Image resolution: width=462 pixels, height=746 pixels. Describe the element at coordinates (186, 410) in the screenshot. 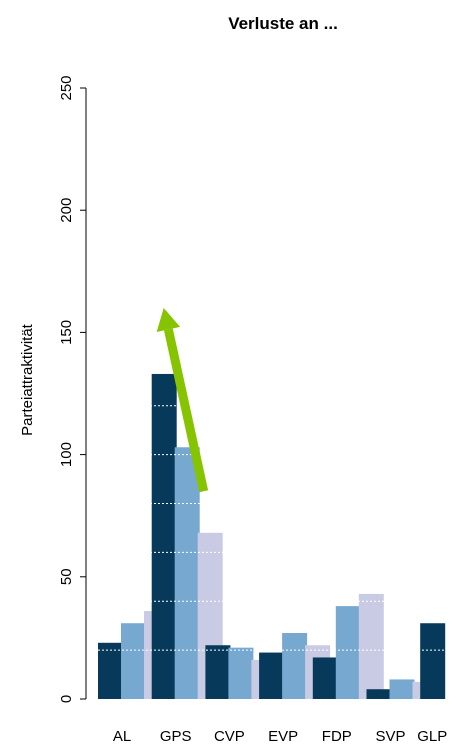

I see `arrow-shaft` at that location.